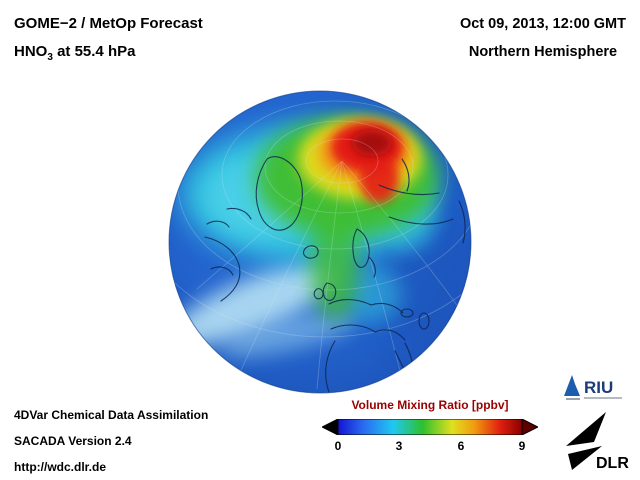  I want to click on riu-logo: RIU, so click(595, 387).